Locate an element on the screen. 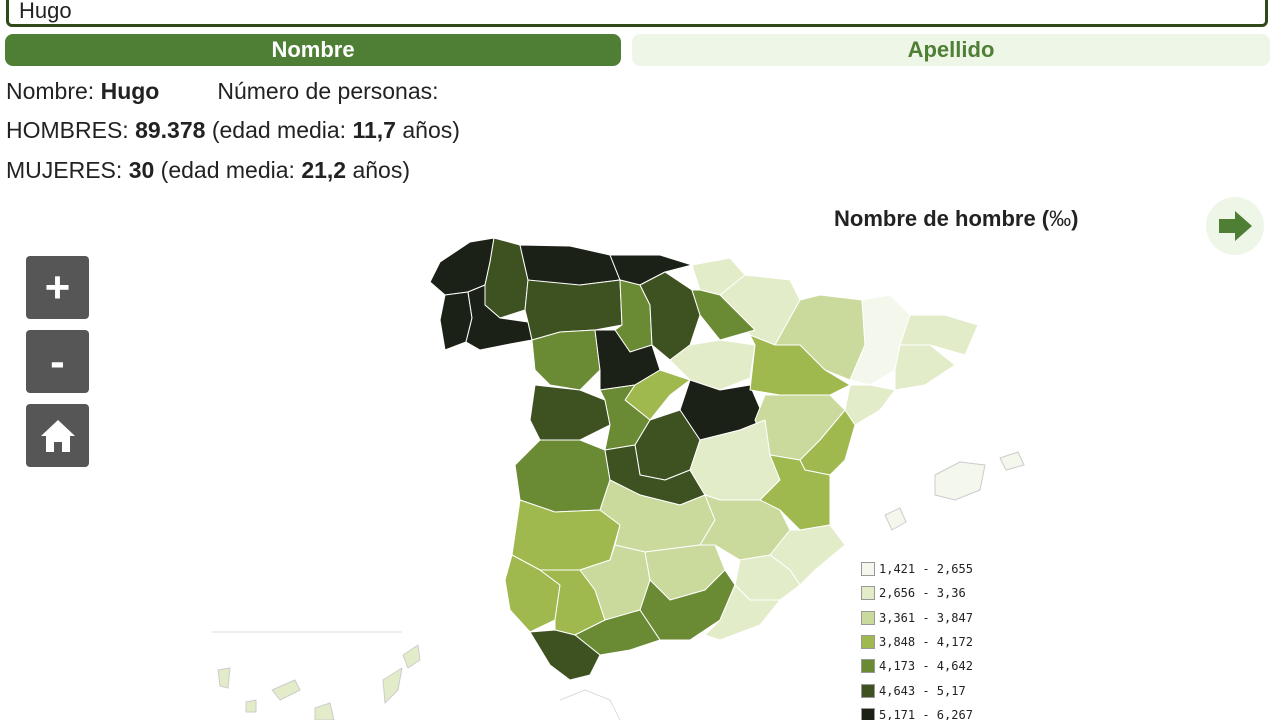 The height and width of the screenshot is (720, 1280). legend-item: 2,656 - 3,36 is located at coordinates (917, 593).